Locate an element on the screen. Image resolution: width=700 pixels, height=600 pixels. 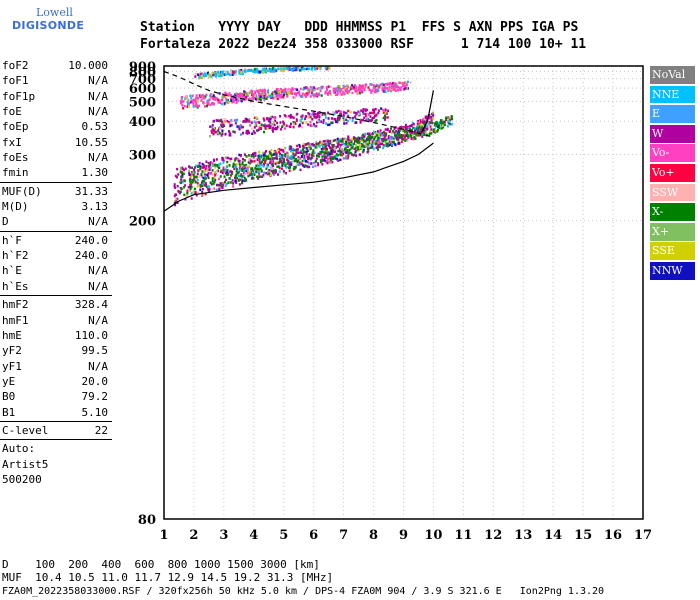
param-name: foF1 is located at coordinates (15, 81).